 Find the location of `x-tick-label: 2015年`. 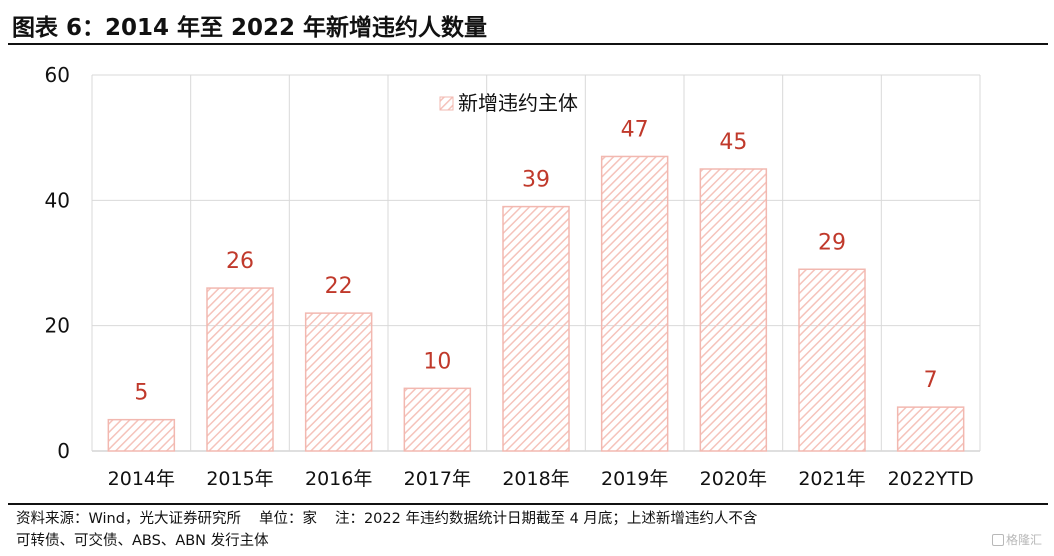

x-tick-label: 2015年 is located at coordinates (239, 479).